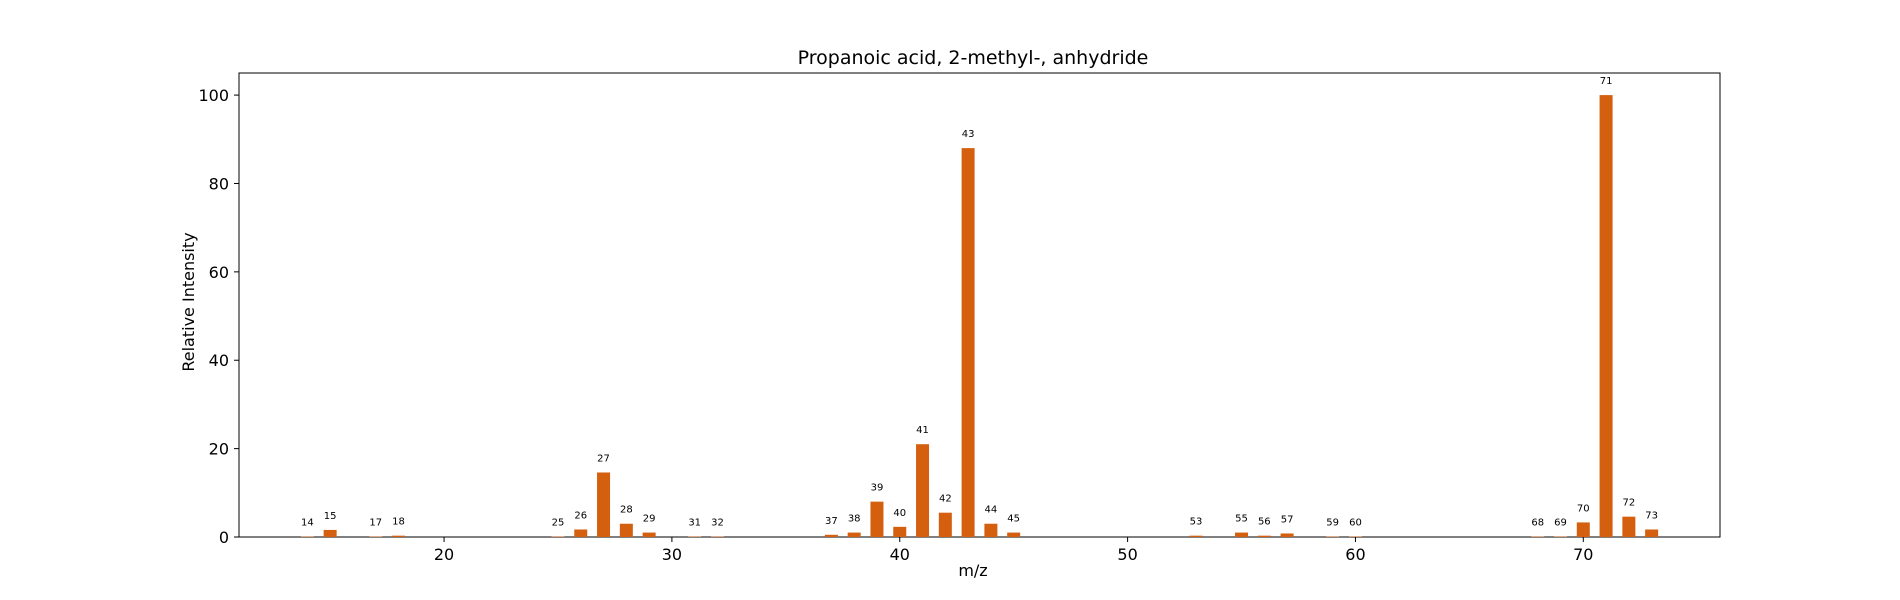  I want to click on peak-label-44: 44, so click(991, 510).